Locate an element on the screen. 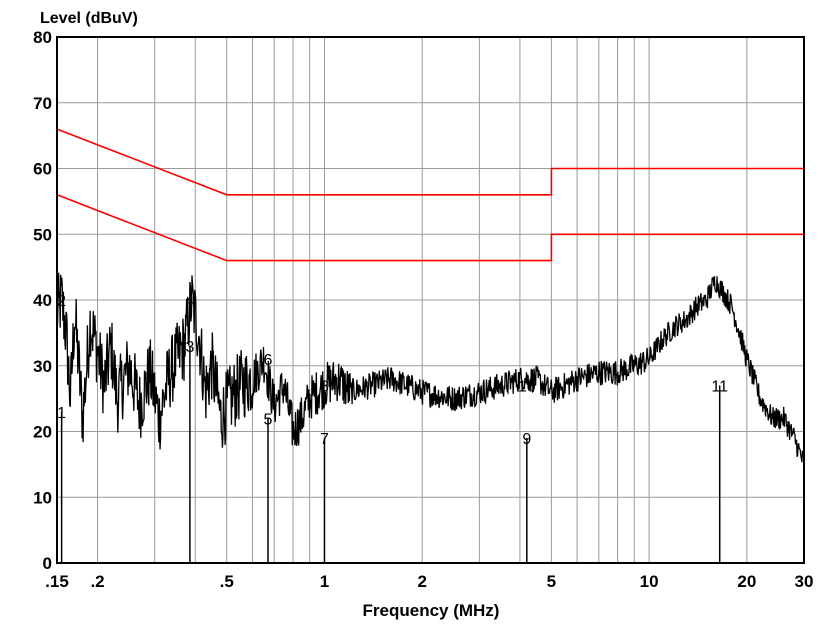 Image resolution: width=824 pixels, height=630 pixels. y-tick-label: 80 is located at coordinates (42, 37).